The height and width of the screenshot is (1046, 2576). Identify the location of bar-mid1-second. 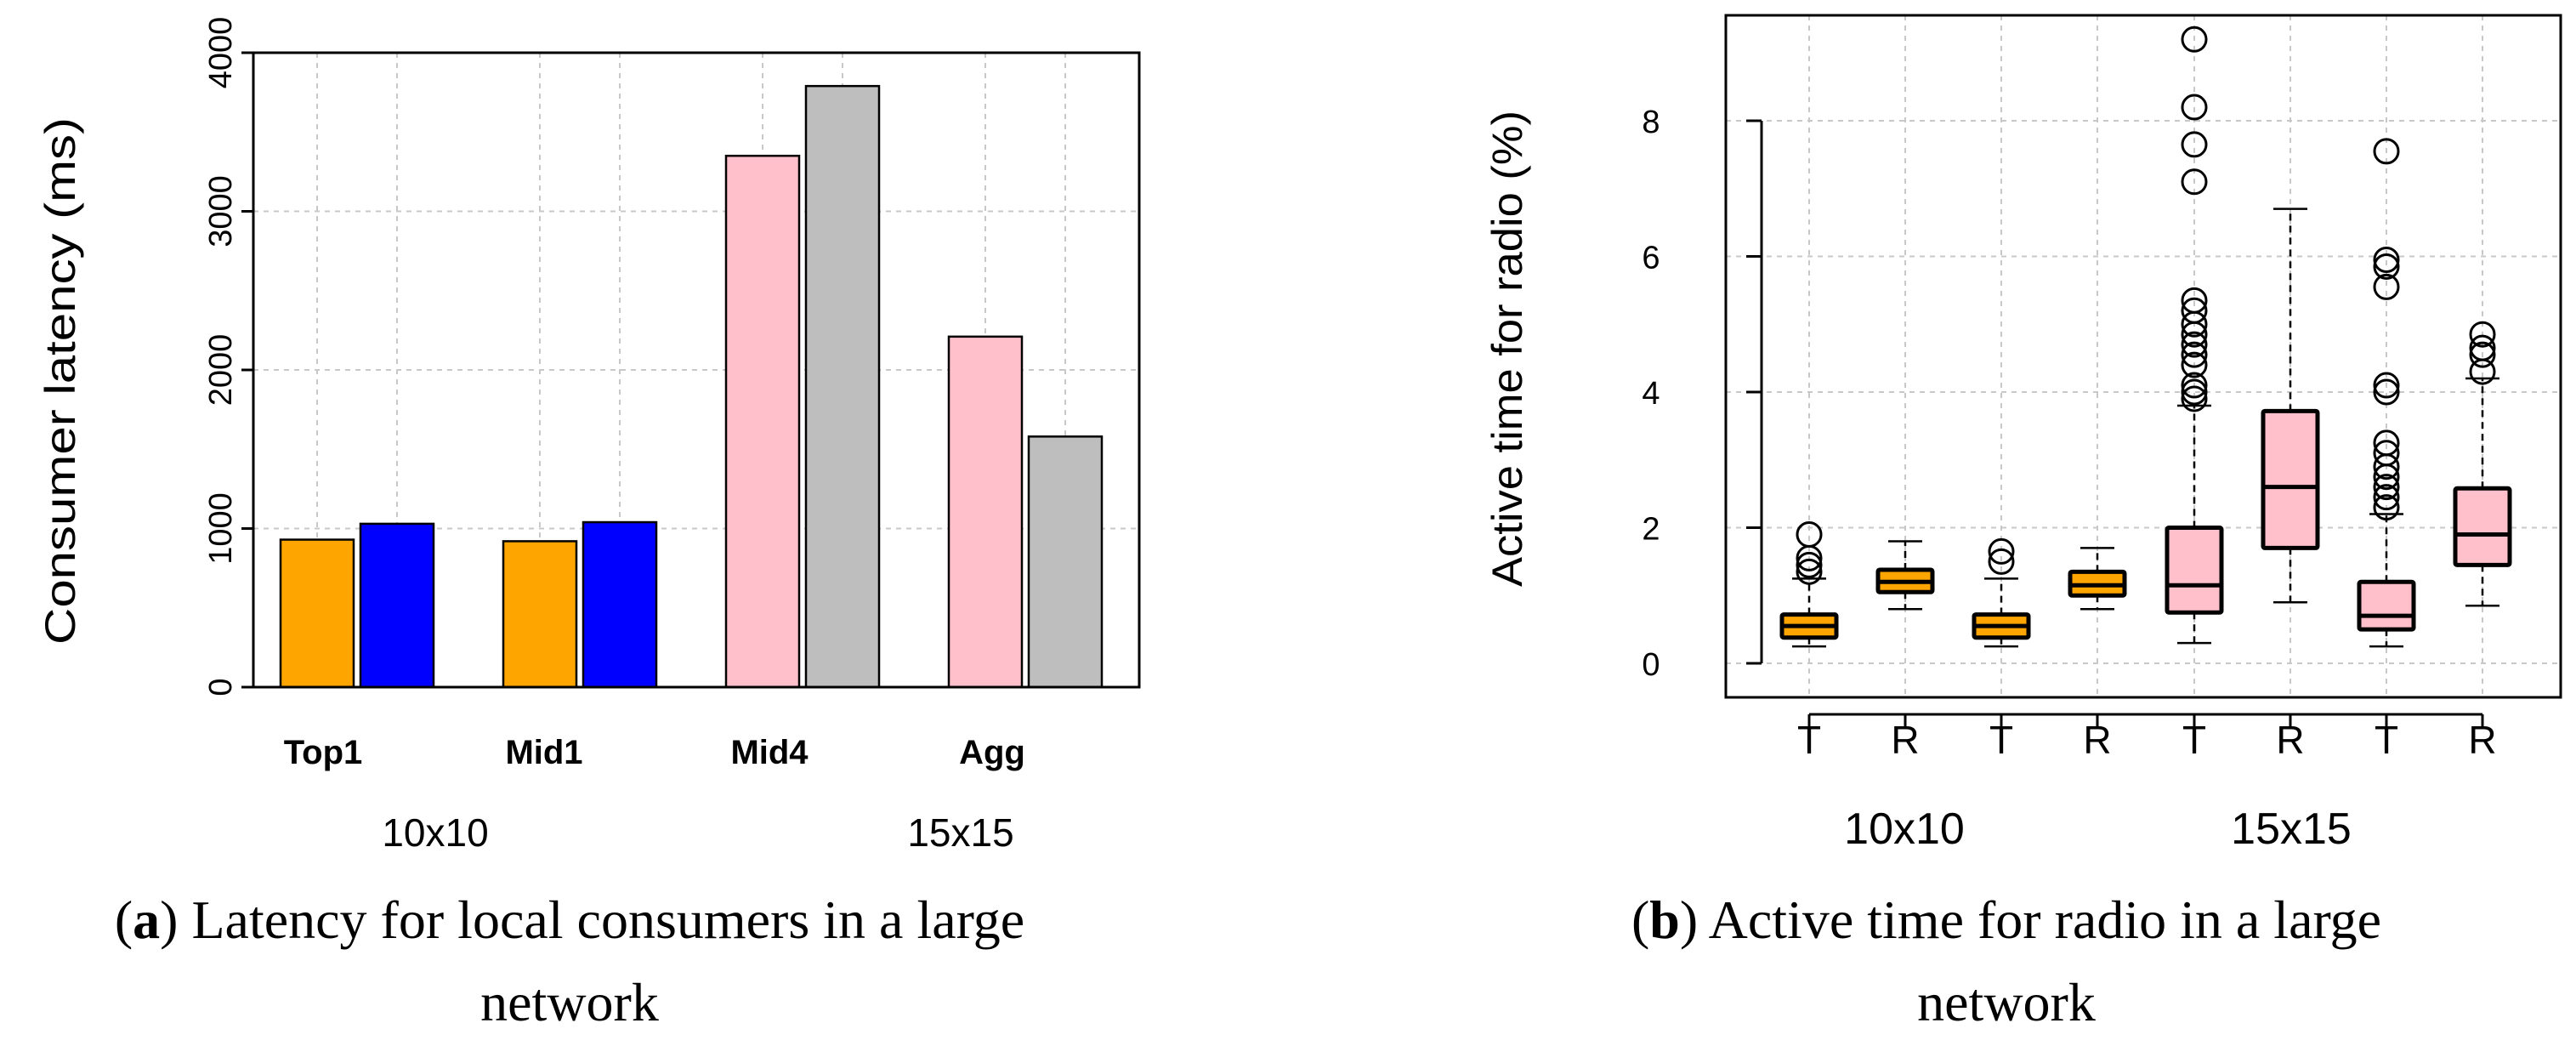
(620, 605).